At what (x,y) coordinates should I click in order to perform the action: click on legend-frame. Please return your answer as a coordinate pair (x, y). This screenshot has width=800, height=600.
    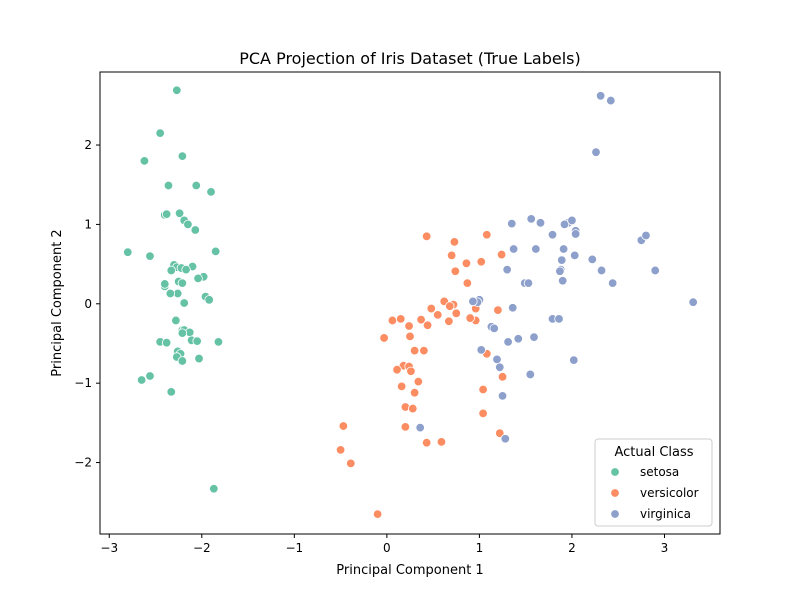
    Looking at the image, I should click on (653, 482).